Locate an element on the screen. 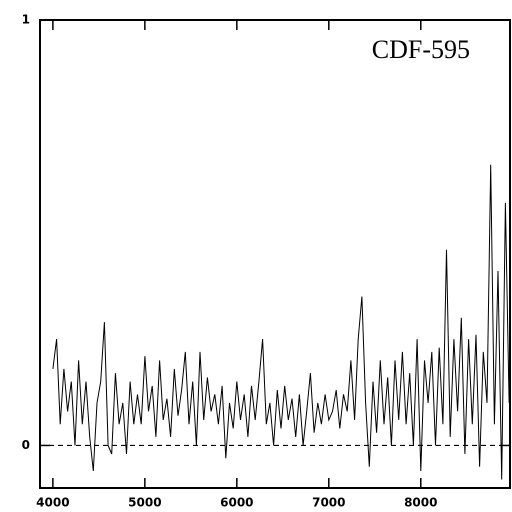 This screenshot has width=512, height=512. x-tick-label: 7000 is located at coordinates (328, 503).